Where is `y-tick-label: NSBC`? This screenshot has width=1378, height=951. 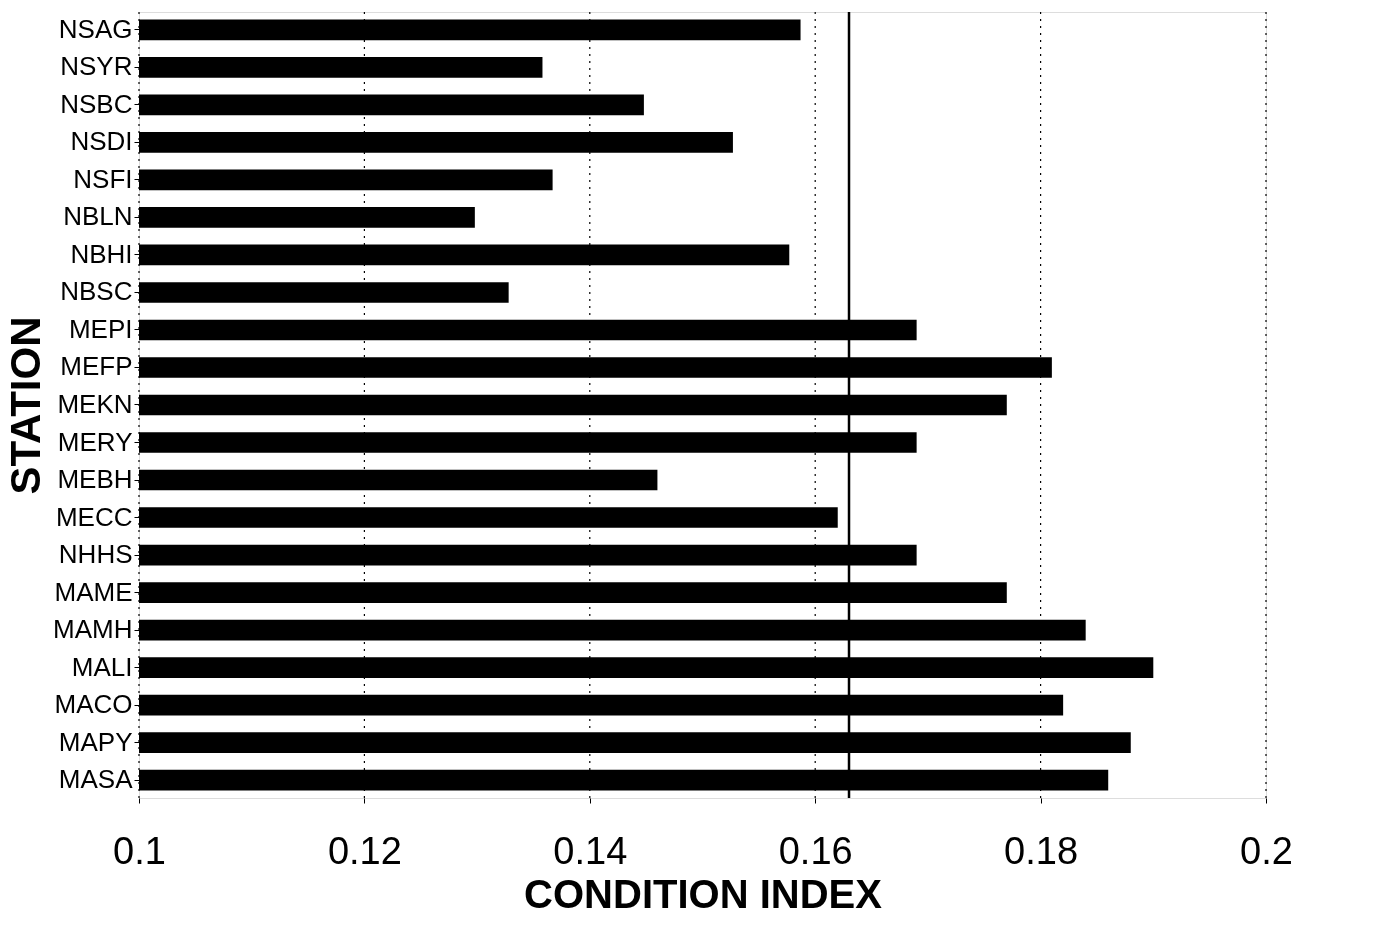
y-tick-label: NSBC is located at coordinates (96, 103).